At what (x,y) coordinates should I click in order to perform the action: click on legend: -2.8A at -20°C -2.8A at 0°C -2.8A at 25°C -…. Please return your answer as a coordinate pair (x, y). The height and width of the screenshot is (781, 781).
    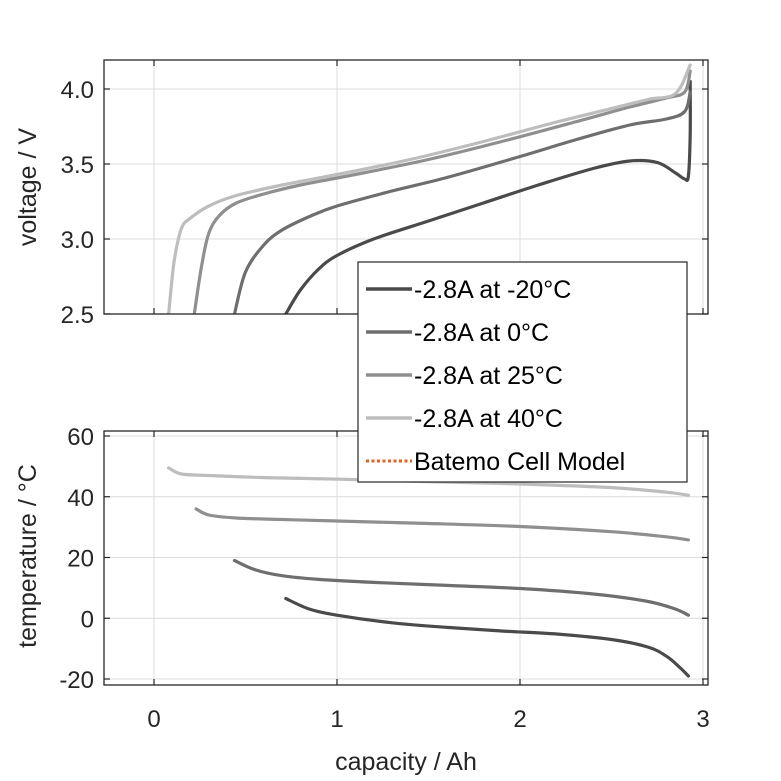
    Looking at the image, I should click on (522, 372).